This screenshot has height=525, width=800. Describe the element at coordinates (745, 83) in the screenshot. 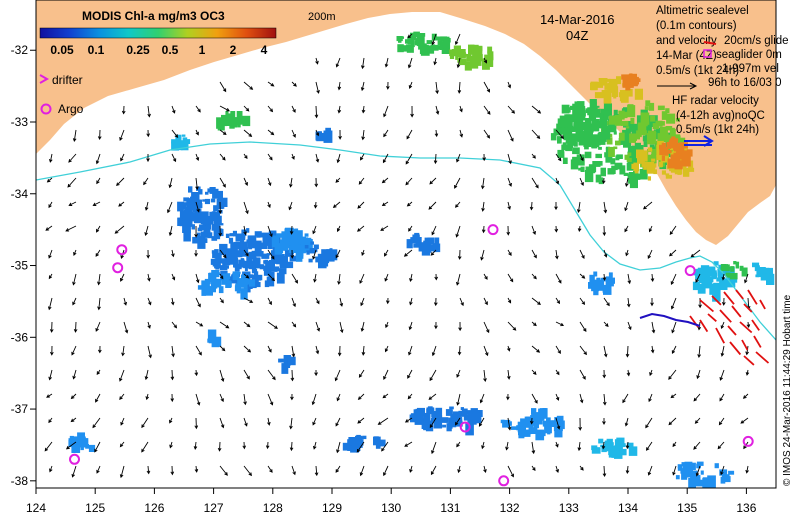

I see `glider-overlay-4: 96h to 16/03 0` at that location.